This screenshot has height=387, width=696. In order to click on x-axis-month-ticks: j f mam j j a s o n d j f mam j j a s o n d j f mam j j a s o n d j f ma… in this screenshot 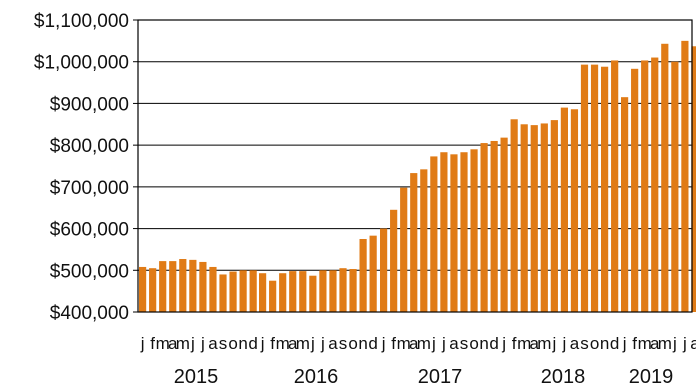, I will do `click(418, 343)`.